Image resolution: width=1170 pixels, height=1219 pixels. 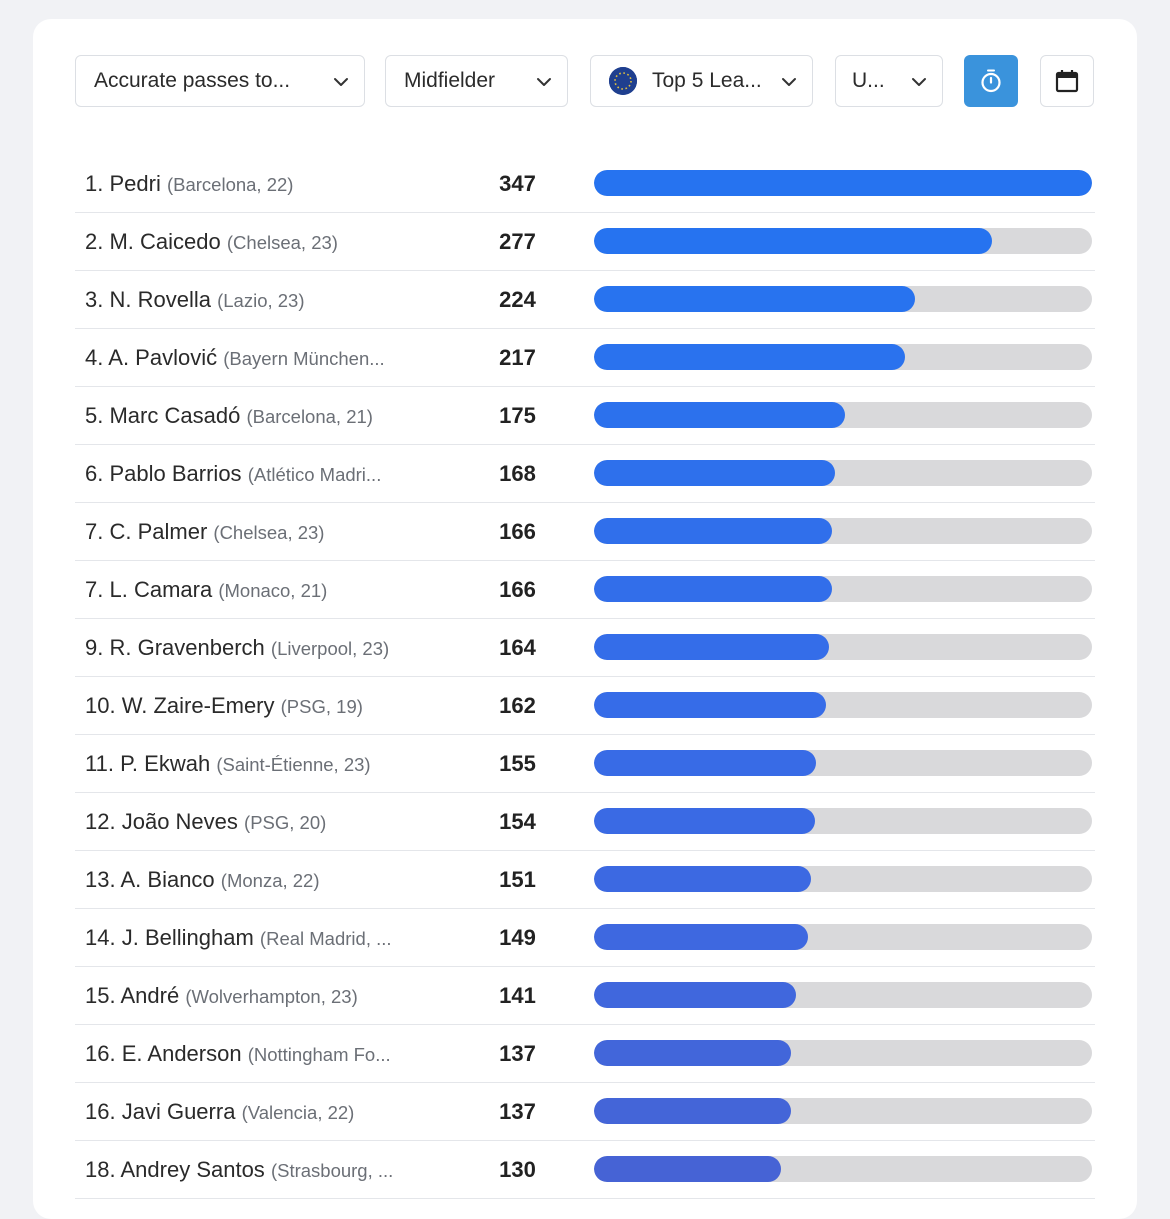 I want to click on ranking-row: 16. Javi Guerra (Valencia, 22) 137, so click(x=585, y=1112).